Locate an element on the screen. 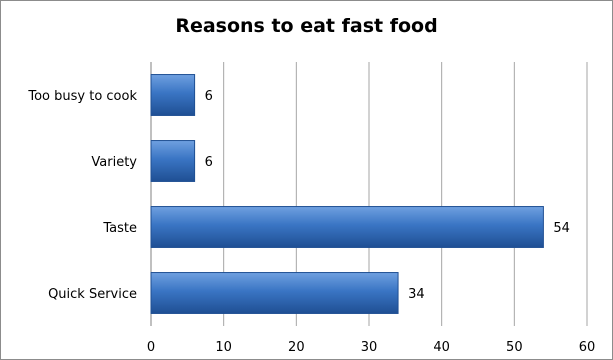 Image resolution: width=613 pixels, height=360 pixels. chart-title: Reasons to eat fast food is located at coordinates (306, 26).